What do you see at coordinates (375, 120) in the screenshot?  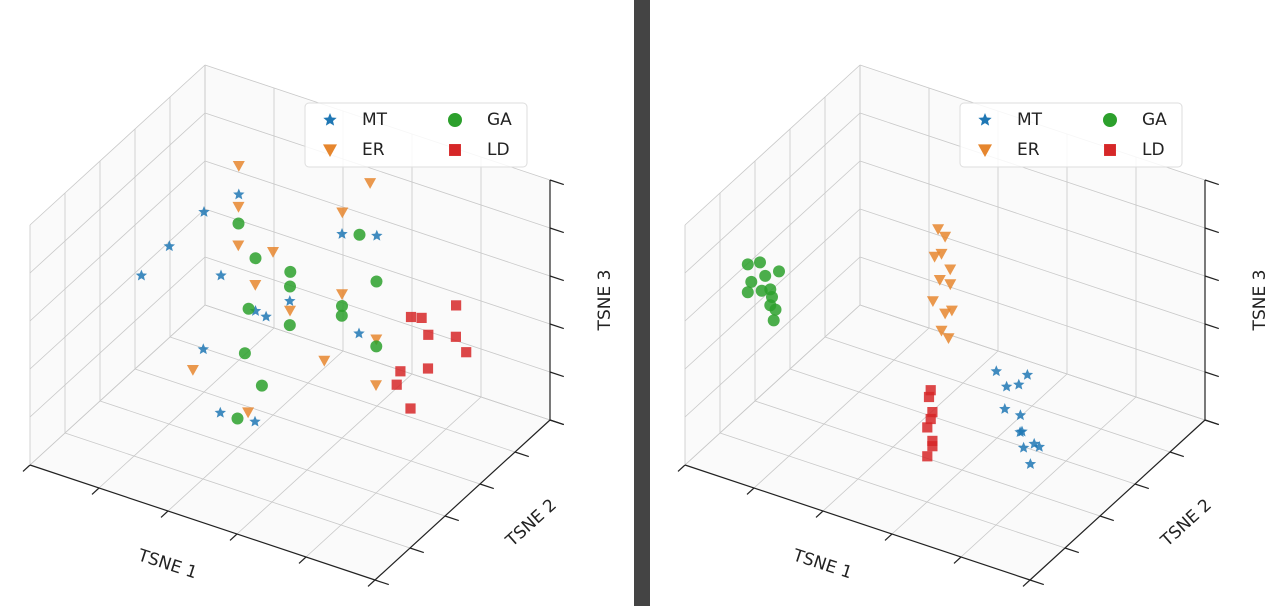 I see `legend-label: MT` at bounding box center [375, 120].